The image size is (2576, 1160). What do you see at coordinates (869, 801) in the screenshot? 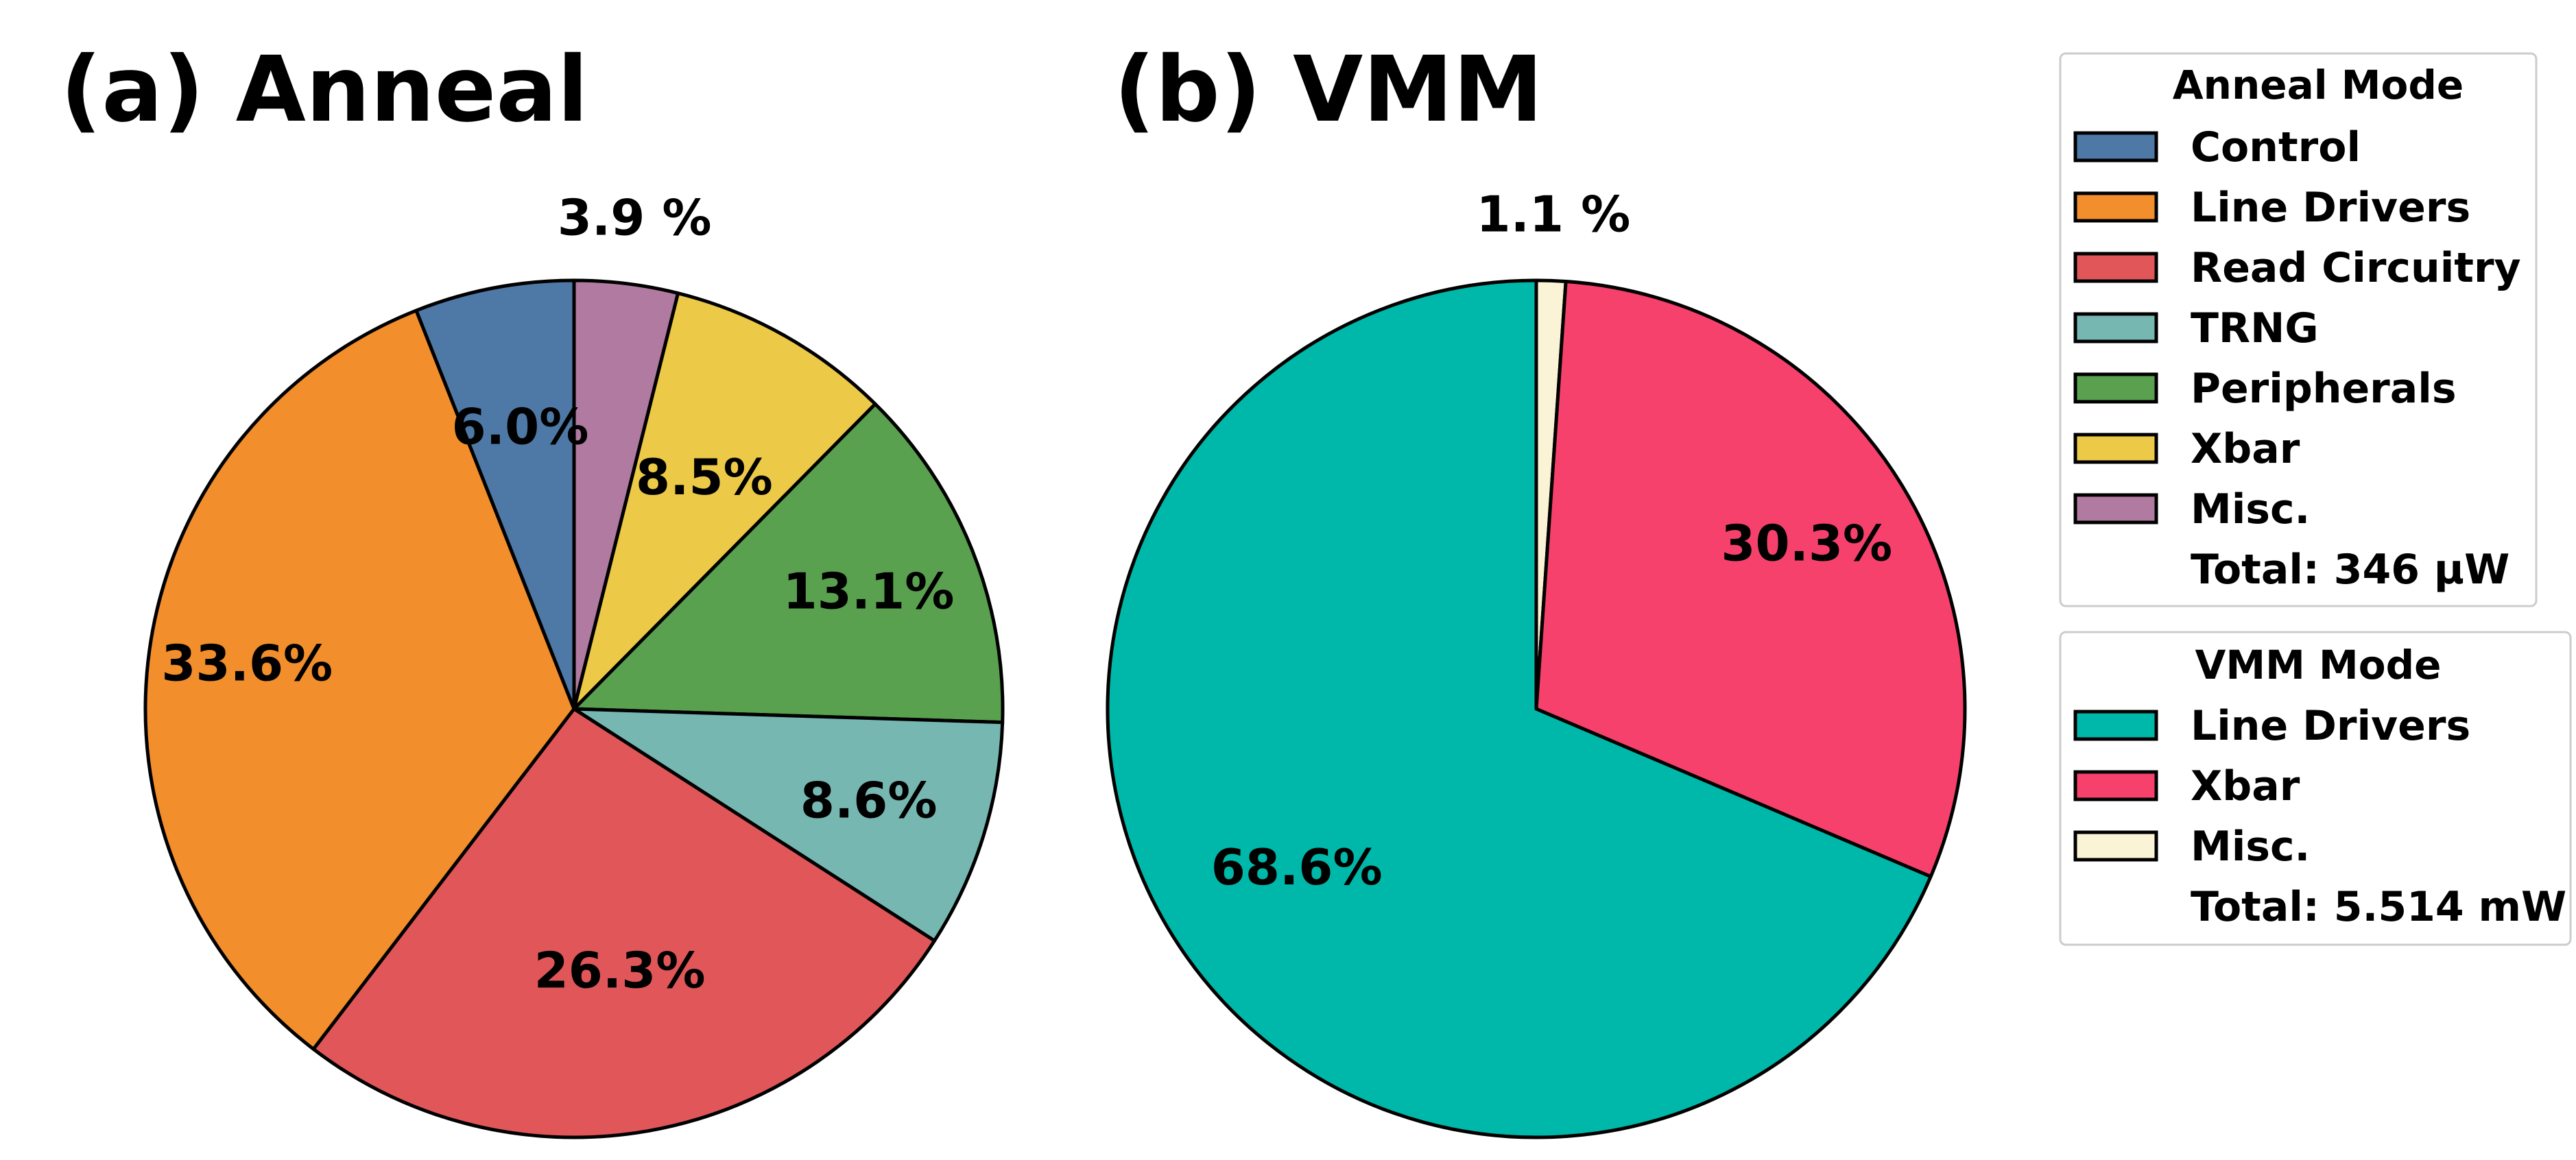
I see `pie-label-anneal-trng: 8.6%` at bounding box center [869, 801].